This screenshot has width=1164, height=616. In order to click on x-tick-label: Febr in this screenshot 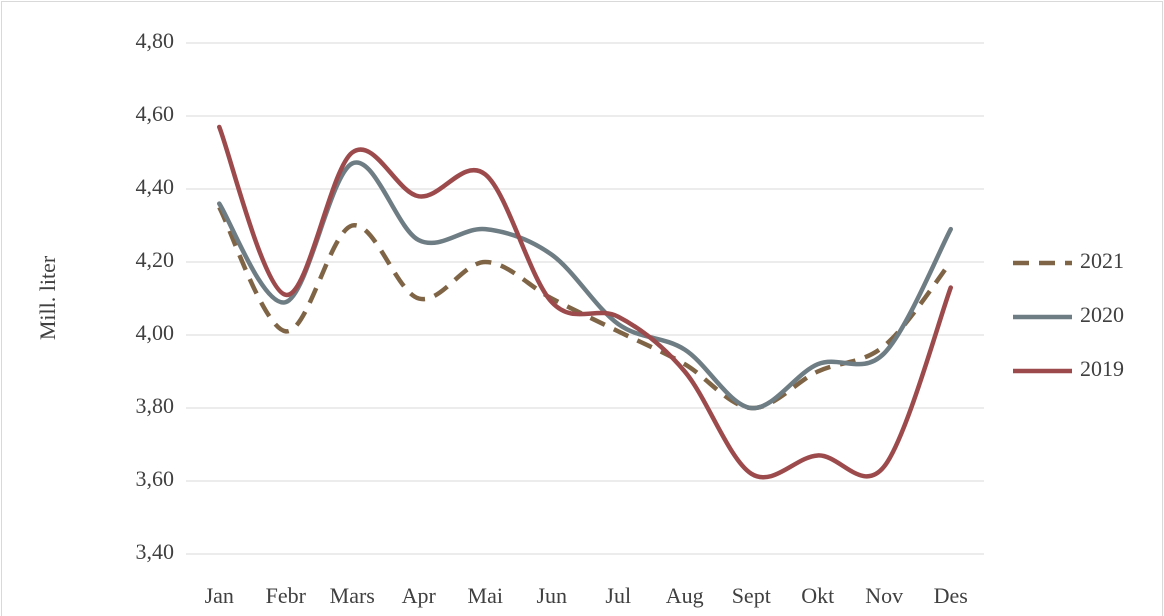, I will do `click(286, 595)`.